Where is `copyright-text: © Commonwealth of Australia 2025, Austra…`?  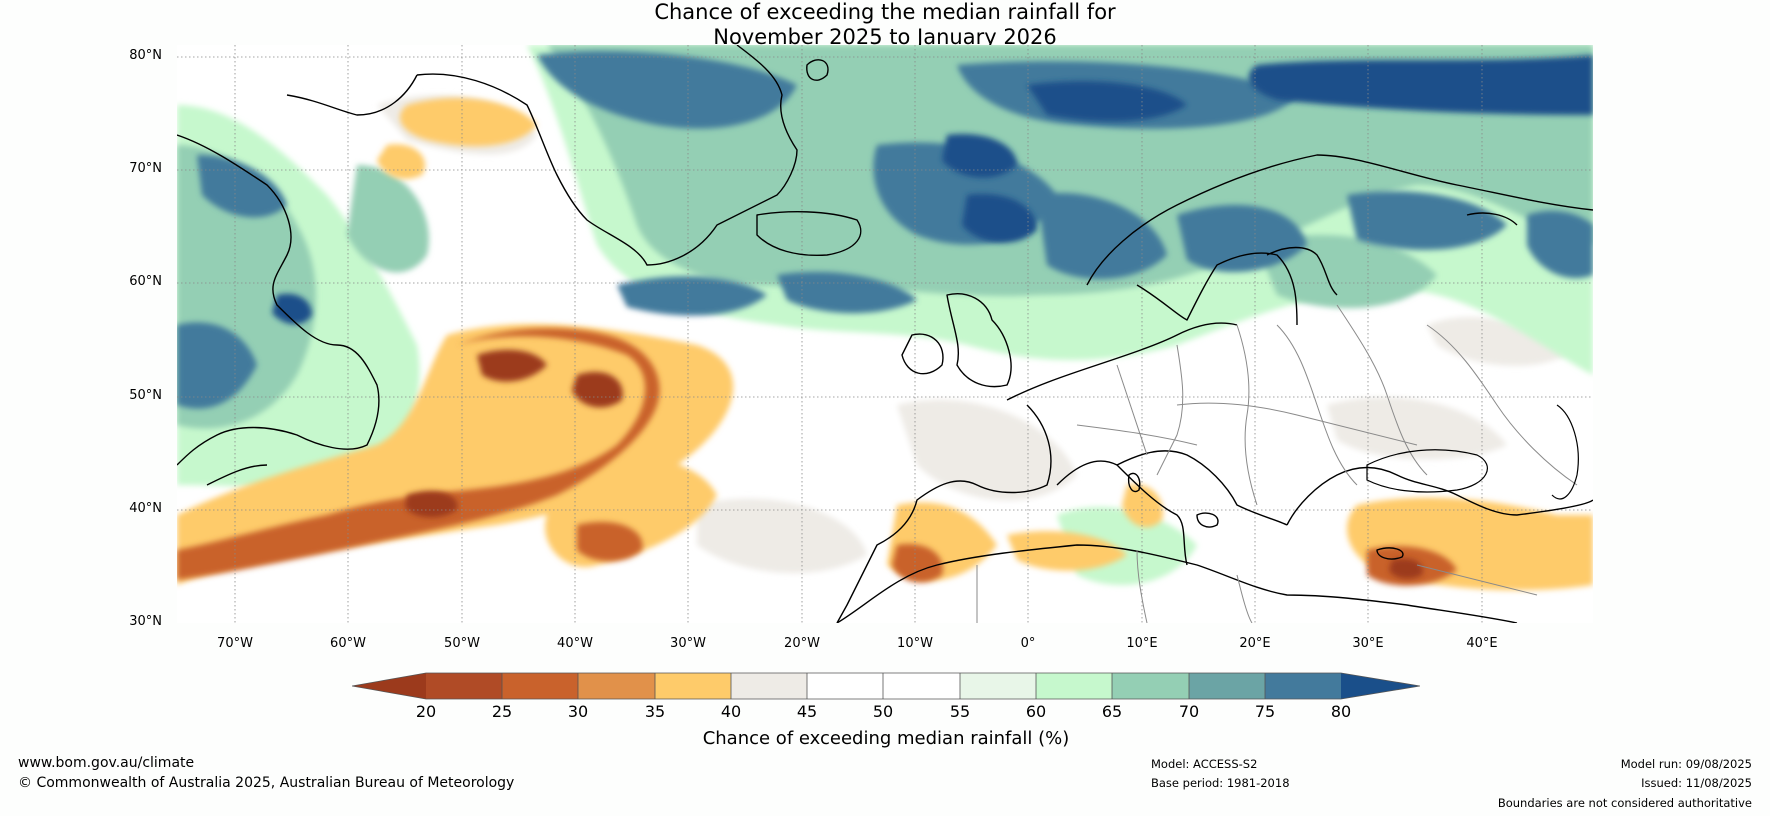
copyright-text: © Commonwealth of Australia 2025, Austra… is located at coordinates (266, 783).